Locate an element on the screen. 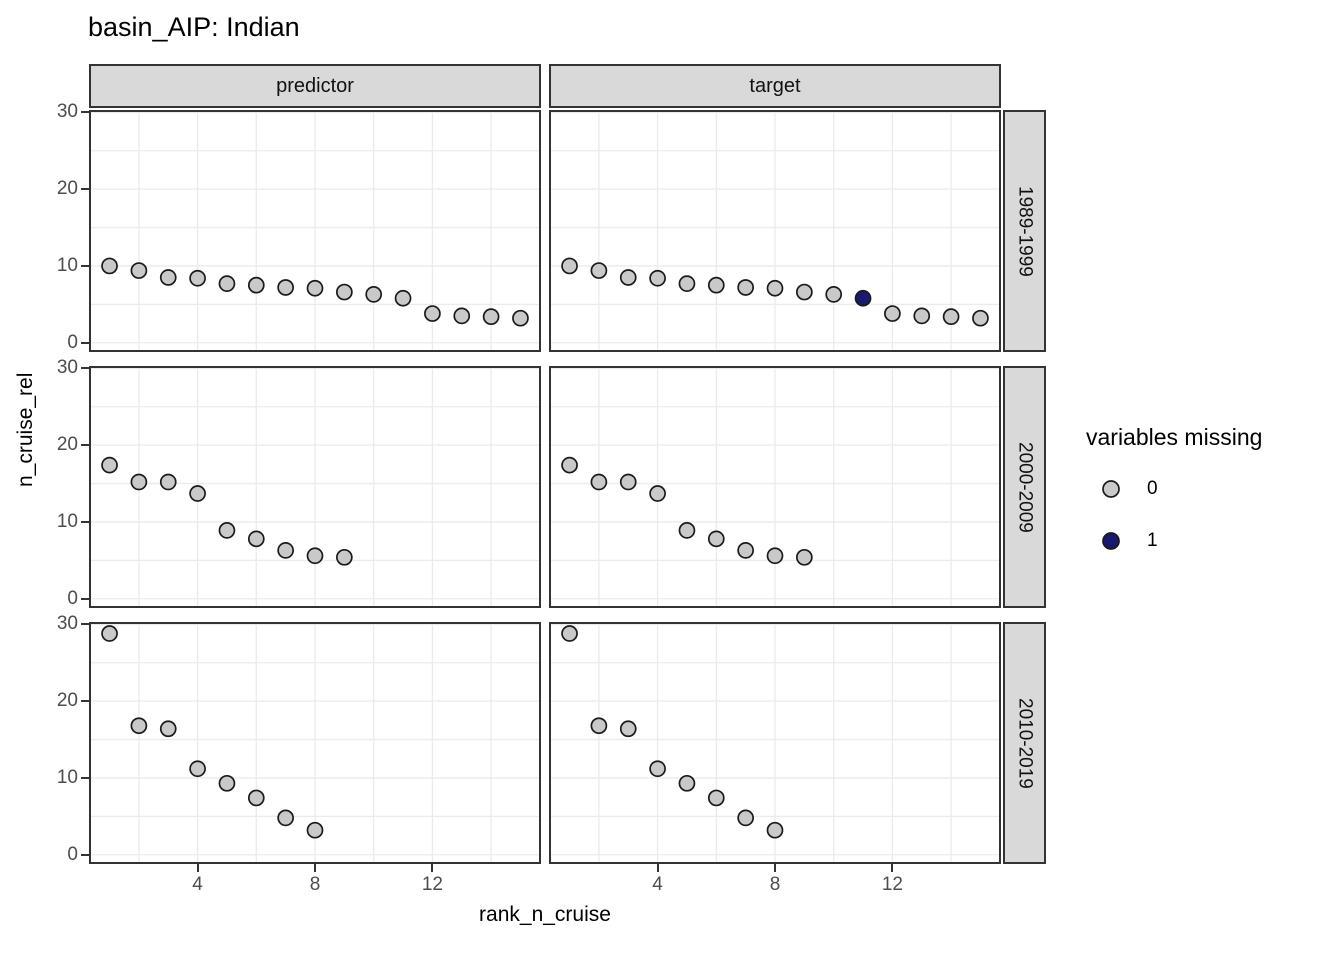 The image size is (1344, 960). legend-title: variables missing is located at coordinates (1174, 437).